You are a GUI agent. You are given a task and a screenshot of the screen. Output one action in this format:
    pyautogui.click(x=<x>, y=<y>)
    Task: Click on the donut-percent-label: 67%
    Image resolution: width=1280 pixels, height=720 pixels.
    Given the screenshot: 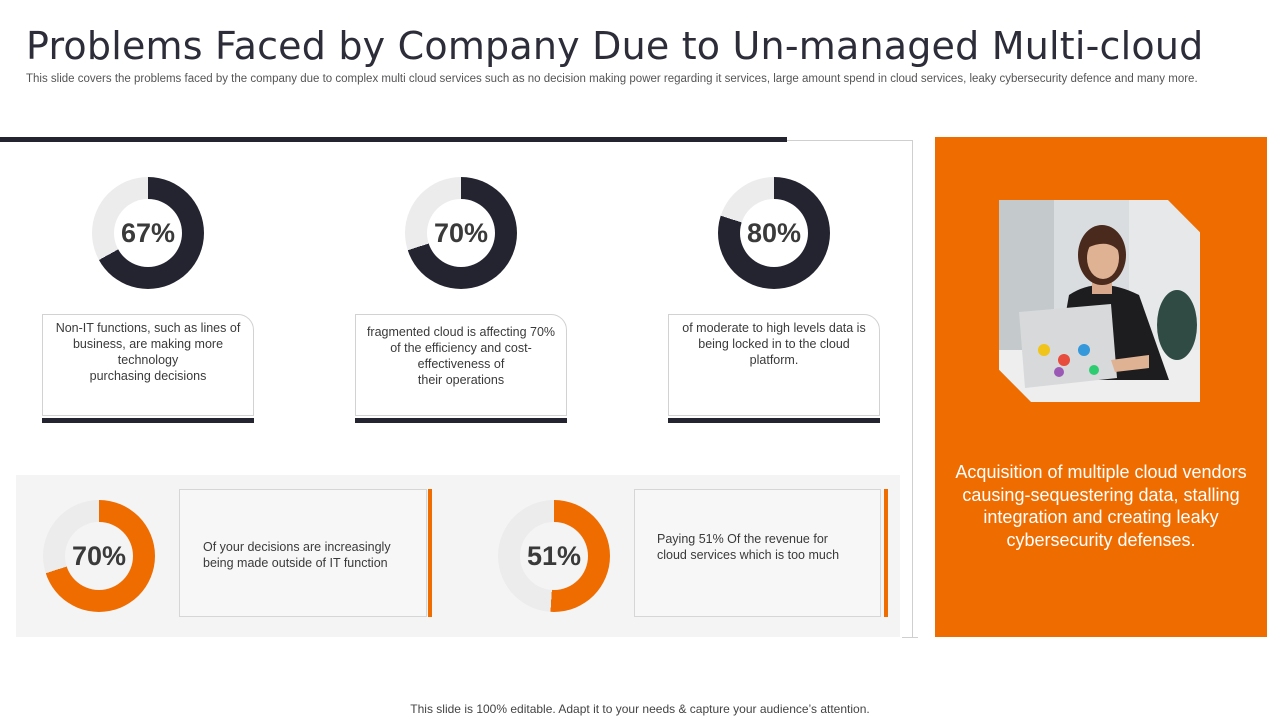 What is the action you would take?
    pyautogui.click(x=148, y=232)
    